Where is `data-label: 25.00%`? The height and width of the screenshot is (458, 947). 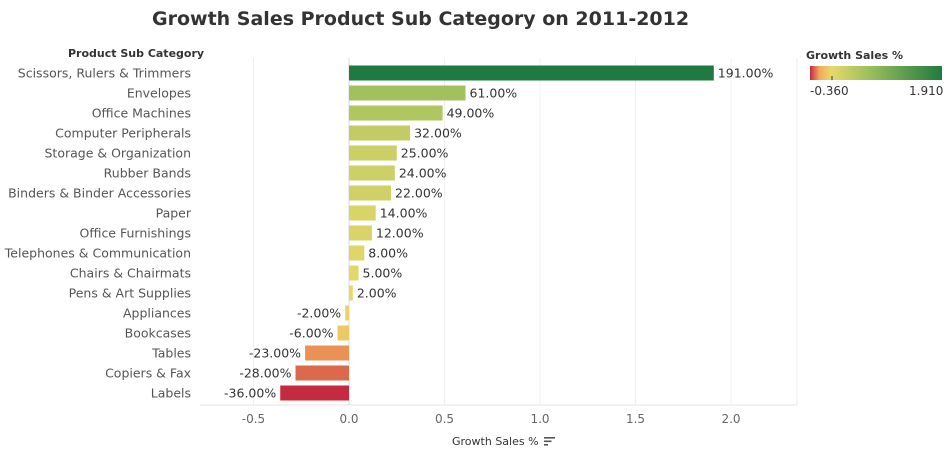
data-label: 25.00% is located at coordinates (425, 153).